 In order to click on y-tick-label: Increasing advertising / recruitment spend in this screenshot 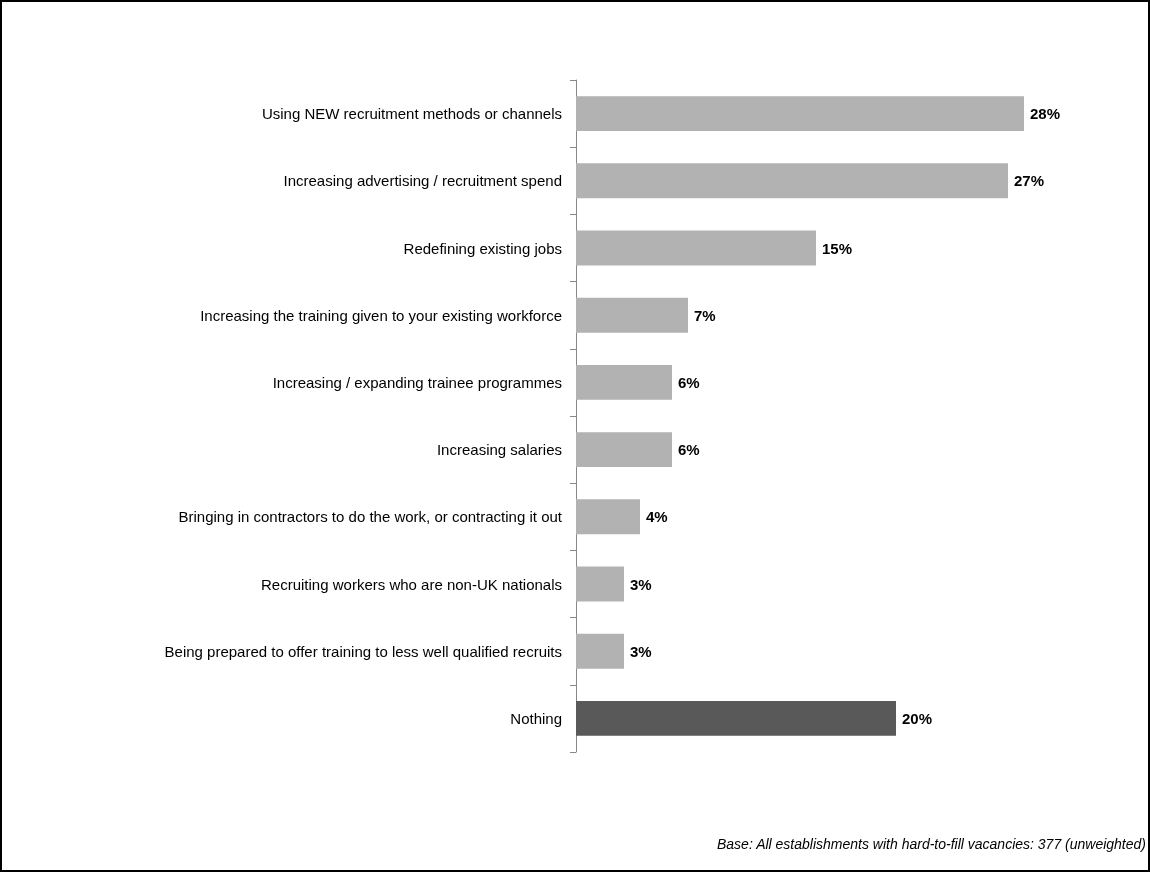, I will do `click(422, 181)`.